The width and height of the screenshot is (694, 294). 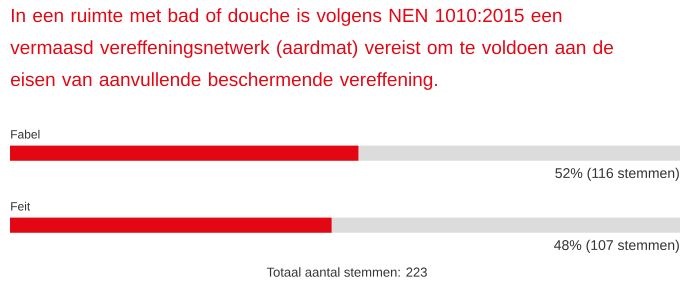 What do you see at coordinates (346, 272) in the screenshot?
I see `annotation: Totaal aantal stemmen: 223` at bounding box center [346, 272].